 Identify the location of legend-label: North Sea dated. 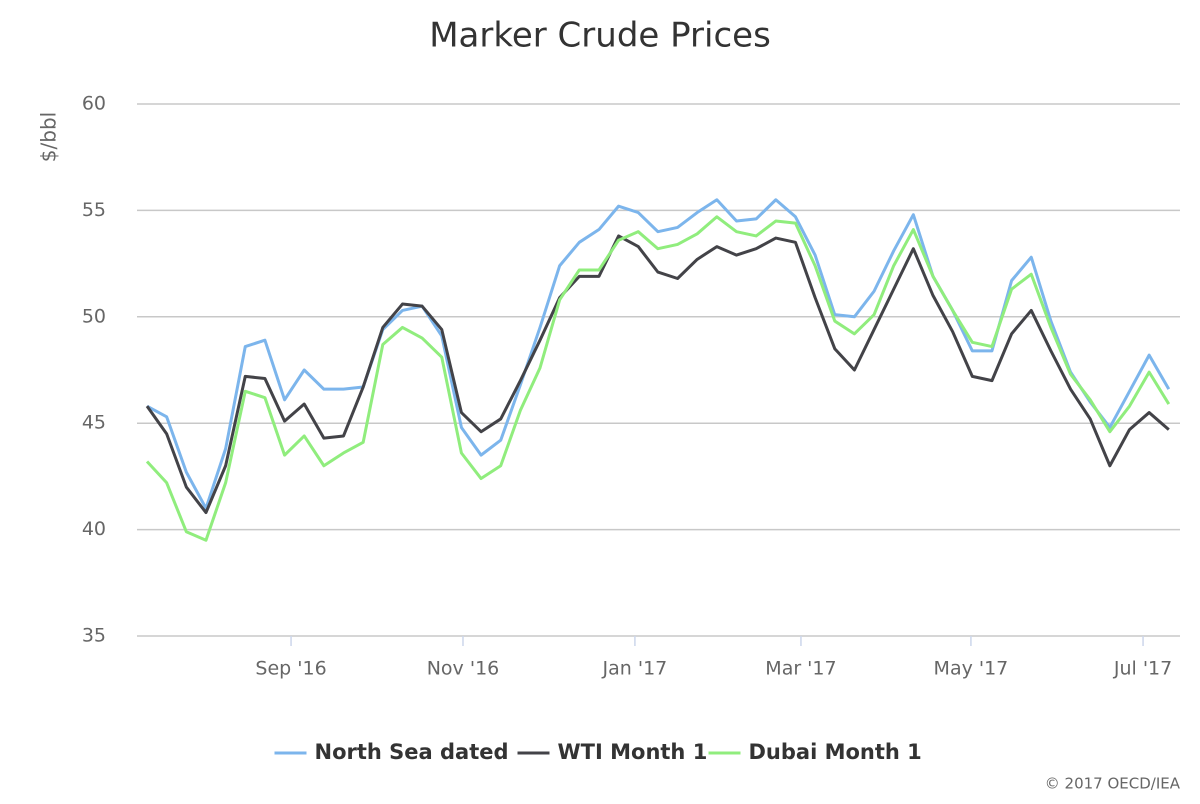
(412, 752).